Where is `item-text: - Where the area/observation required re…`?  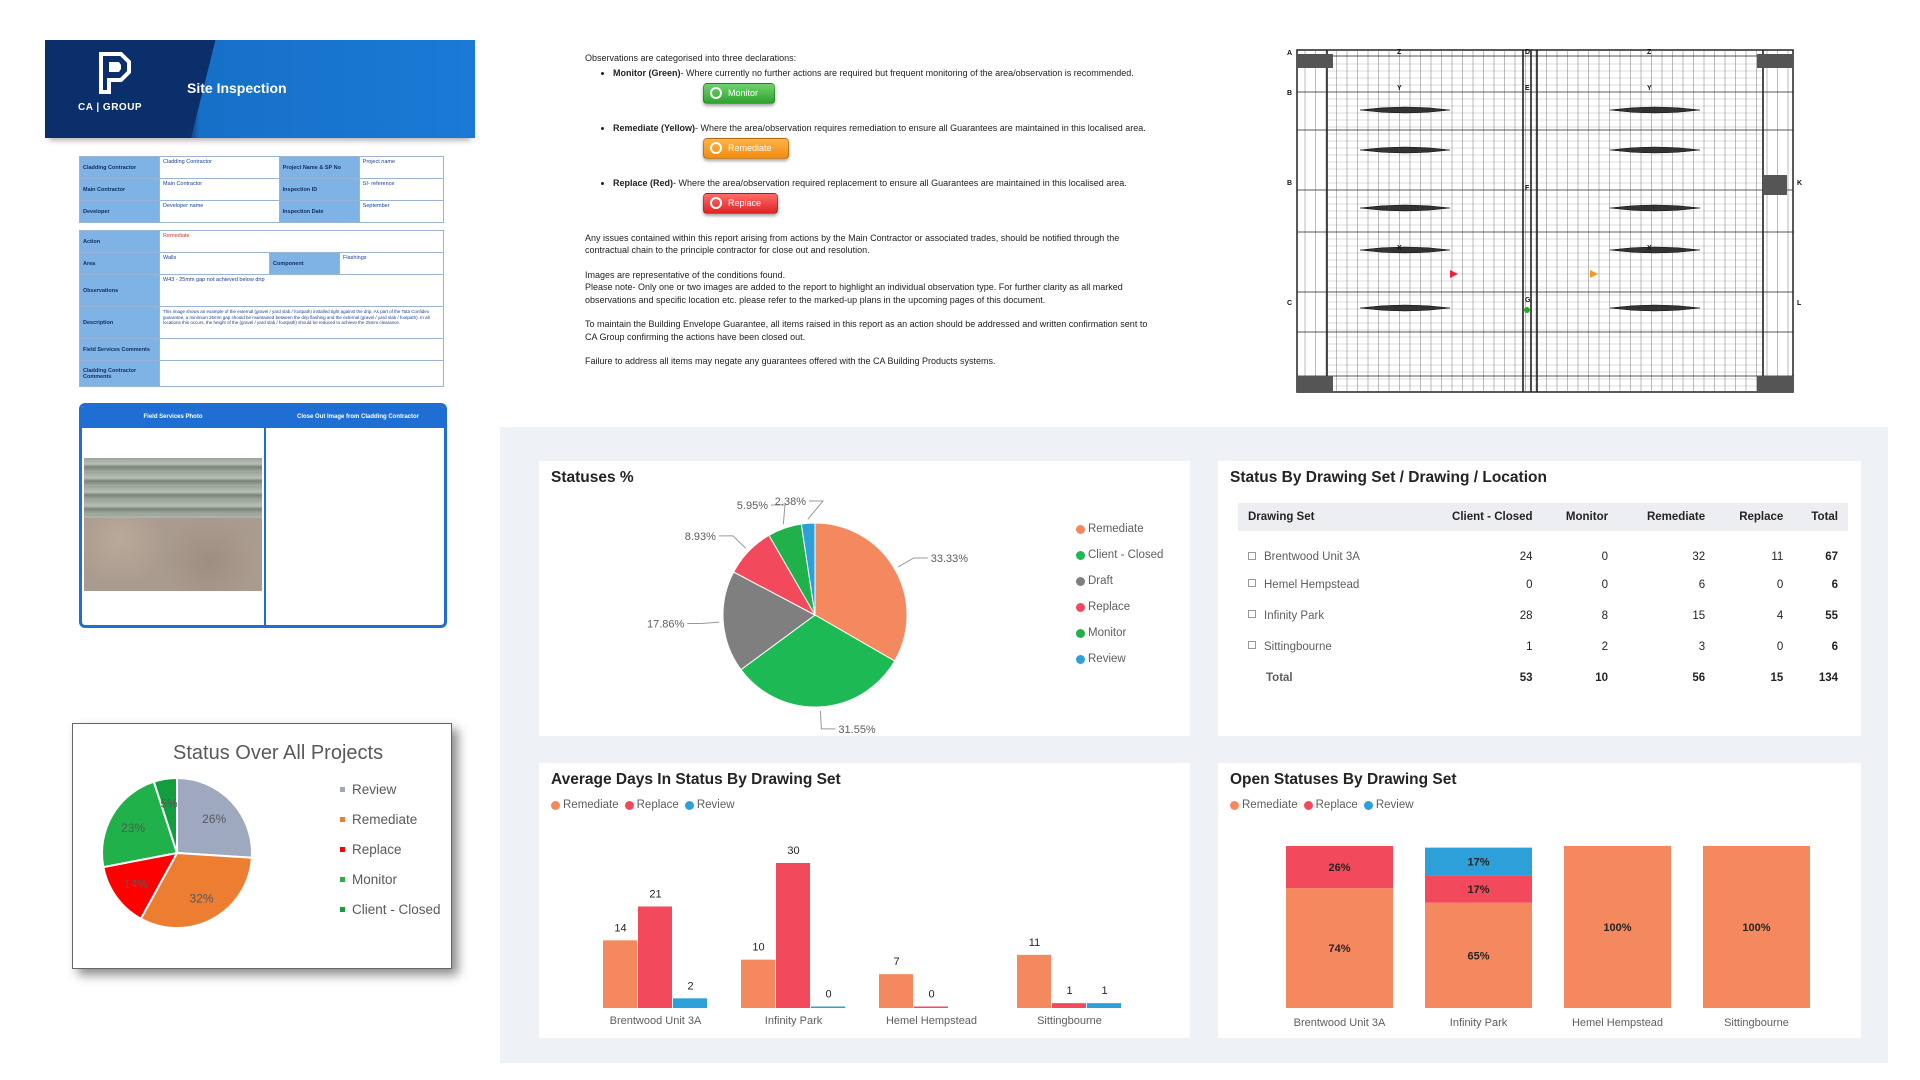
item-text: - Where the area/observation required re… is located at coordinates (900, 182).